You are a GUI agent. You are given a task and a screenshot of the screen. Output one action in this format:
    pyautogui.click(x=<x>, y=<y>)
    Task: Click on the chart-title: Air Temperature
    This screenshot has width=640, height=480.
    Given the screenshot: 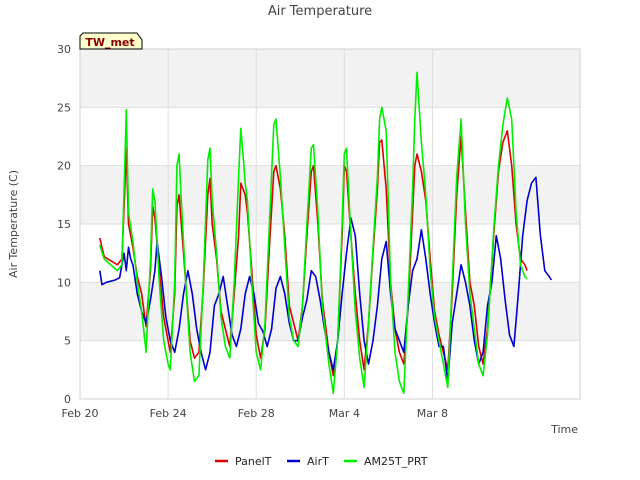 What is the action you would take?
    pyautogui.click(x=320, y=11)
    